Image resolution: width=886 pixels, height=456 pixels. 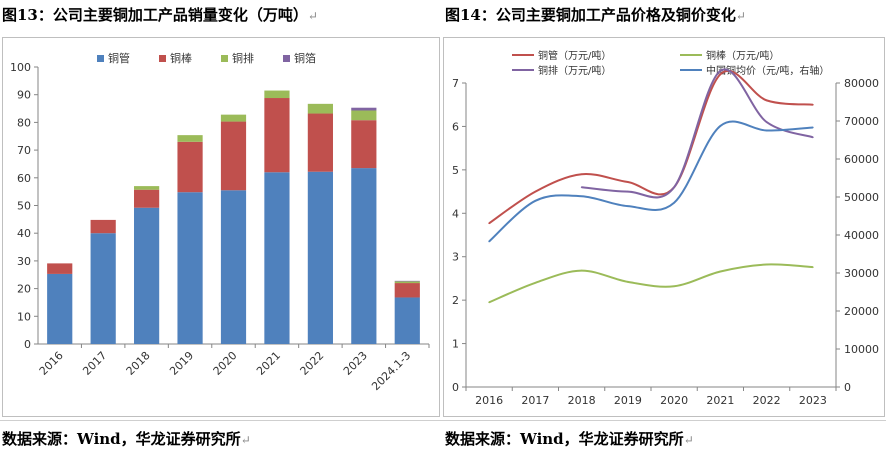 I want to click on legend-label-1: 铜棒, so click(x=181, y=58).